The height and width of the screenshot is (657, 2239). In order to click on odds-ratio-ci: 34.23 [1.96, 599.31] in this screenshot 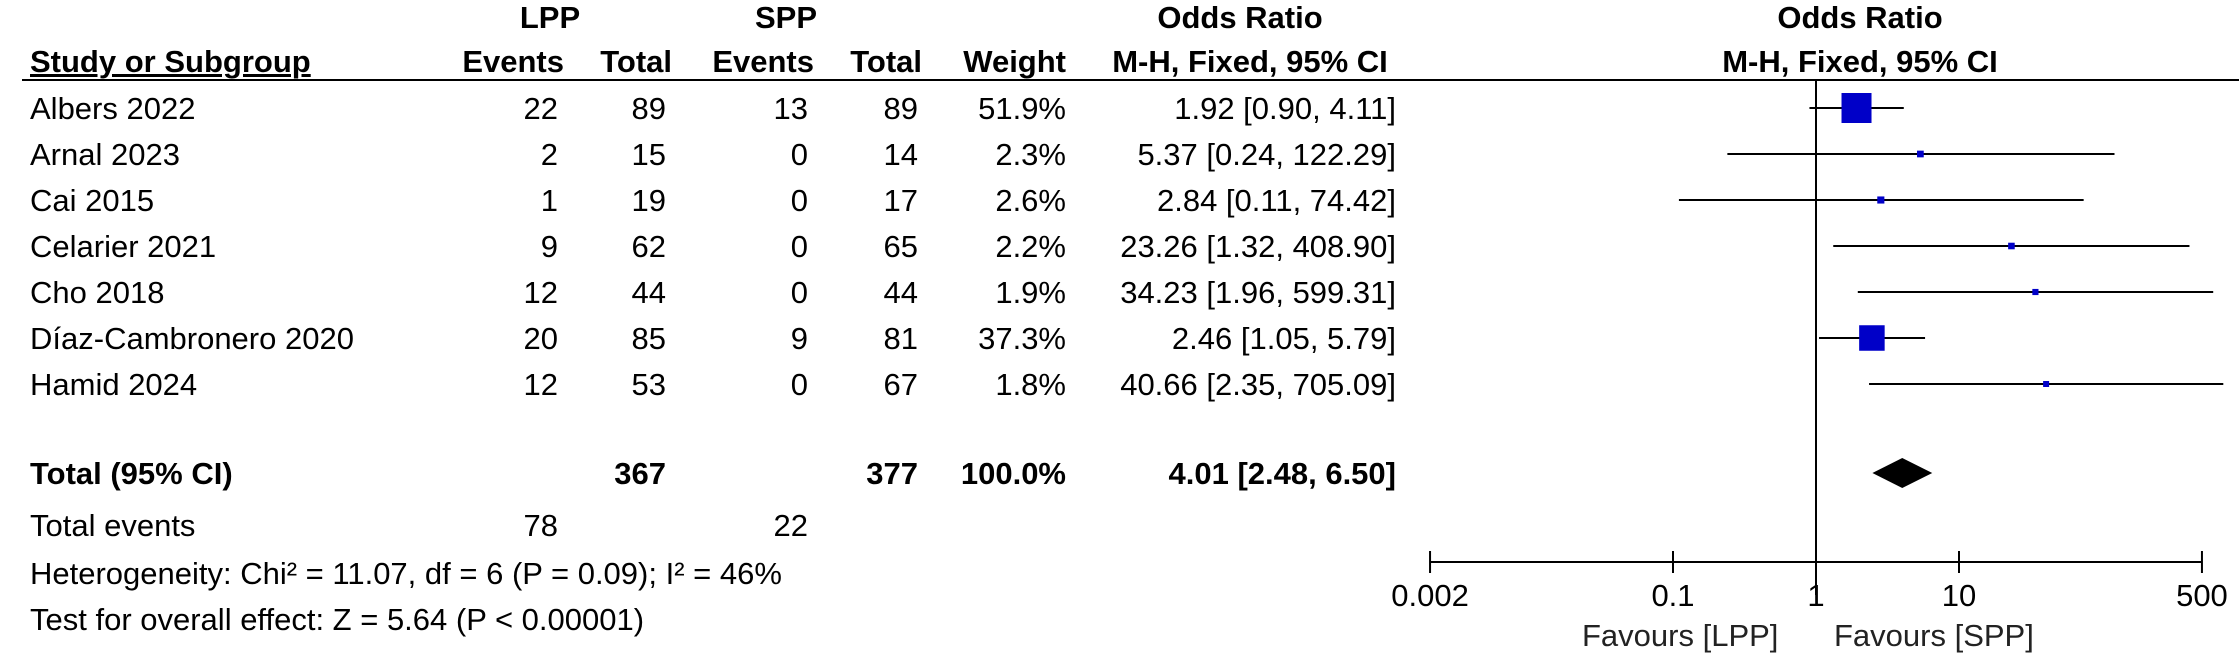, I will do `click(1258, 292)`.